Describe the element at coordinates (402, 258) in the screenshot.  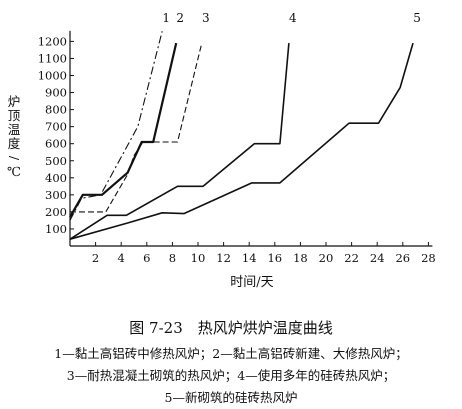
I see `x-tick-label: 26` at that location.